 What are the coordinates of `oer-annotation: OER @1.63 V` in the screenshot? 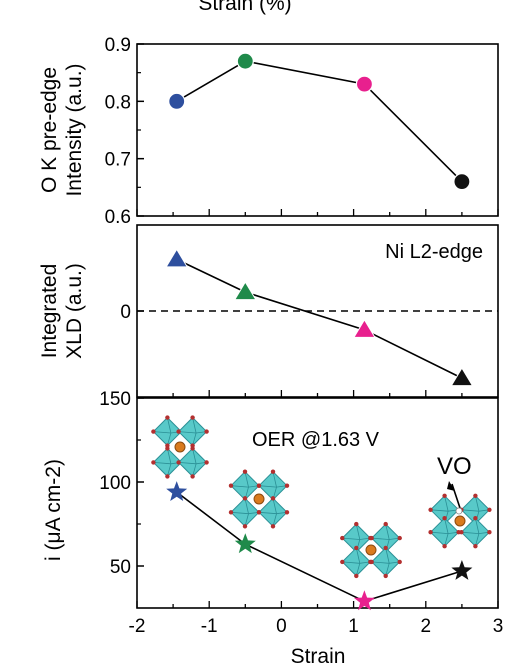 It's located at (316, 440).